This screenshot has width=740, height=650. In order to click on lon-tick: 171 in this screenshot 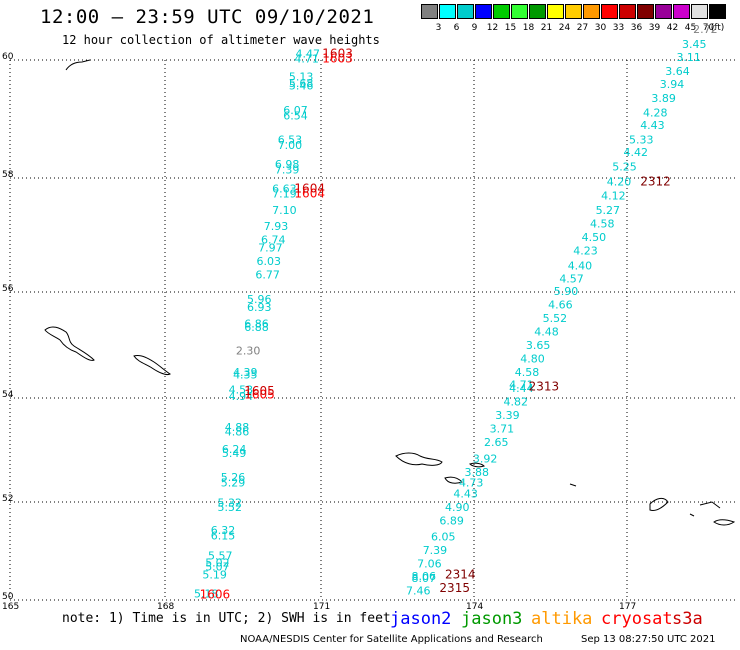, I will do `click(322, 607)`.